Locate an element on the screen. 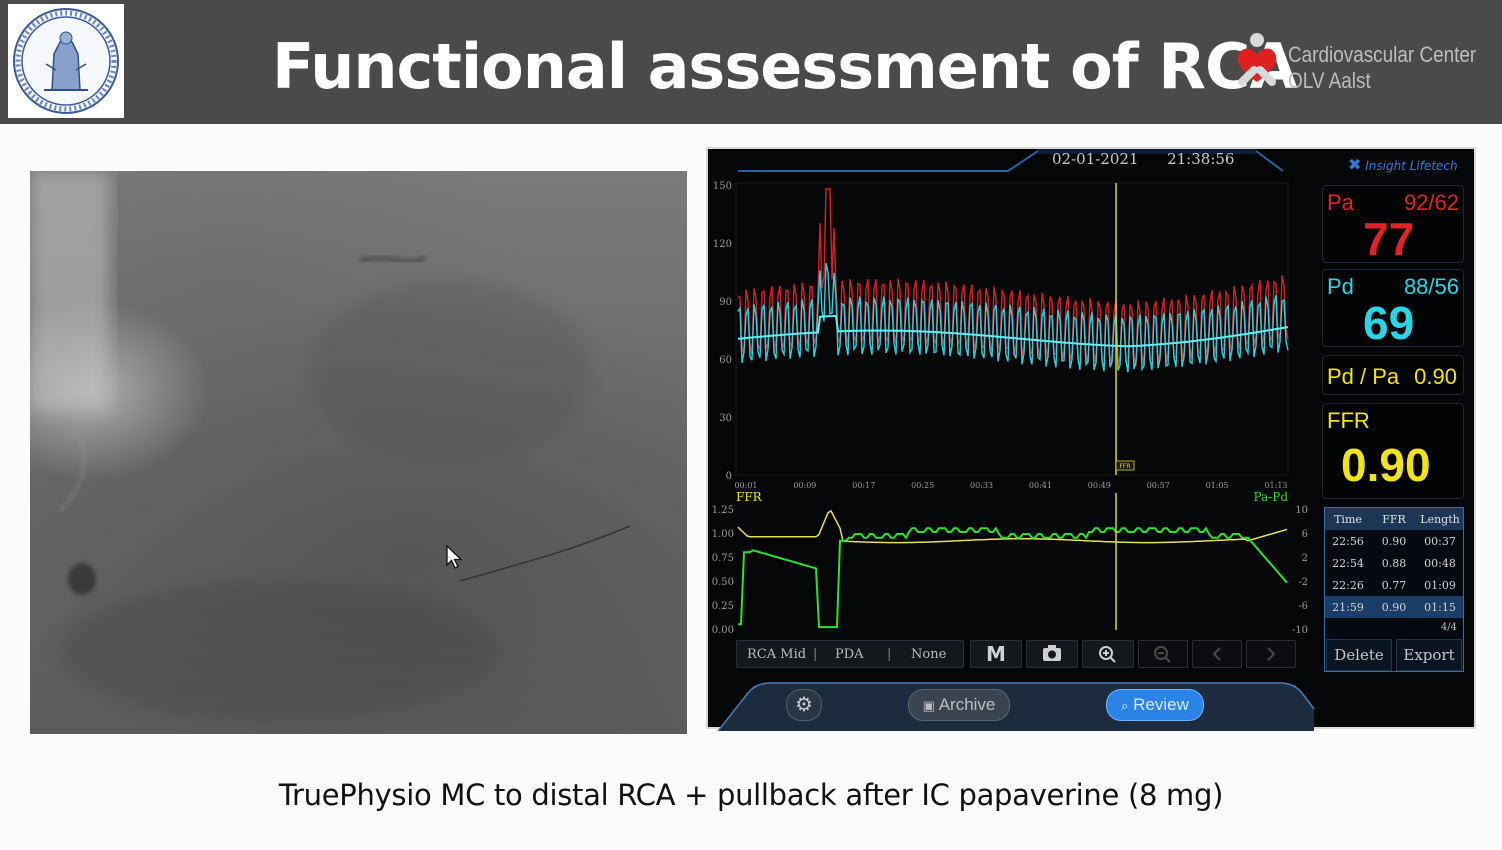 This screenshot has height=850, width=1502. archive-icon: ▣ is located at coordinates (928, 705).